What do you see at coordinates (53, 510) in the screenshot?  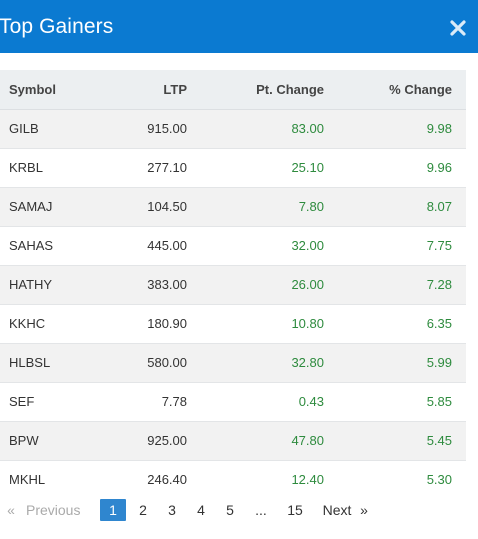 I see `previous-page-link: Previous` at bounding box center [53, 510].